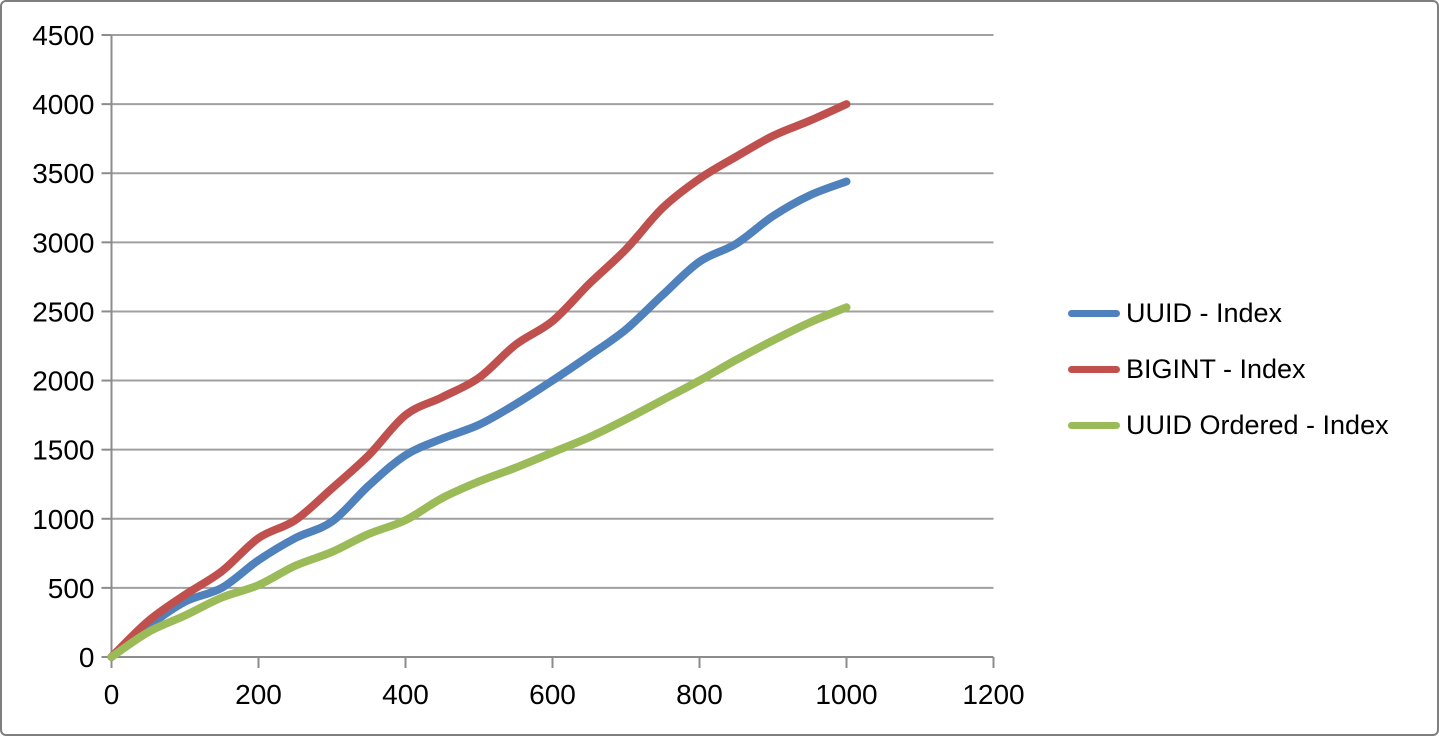 Image resolution: width=1439 pixels, height=736 pixels. I want to click on legend-line-swatch-bigint-index, so click(1094, 369).